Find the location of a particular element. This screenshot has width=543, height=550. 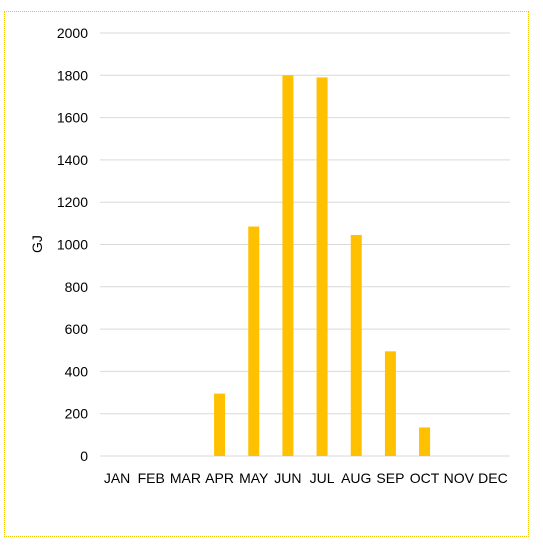

y-tick-label: 200 is located at coordinates (77, 414).